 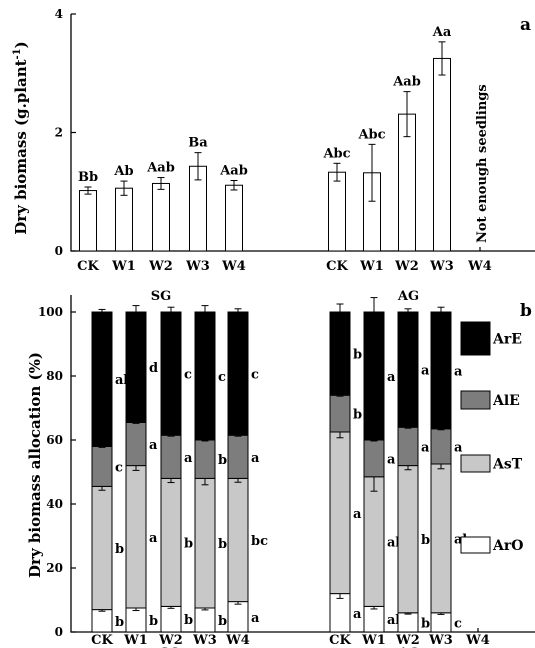 I want to click on panel-a-xtick-label: W4, so click(x=479, y=266).